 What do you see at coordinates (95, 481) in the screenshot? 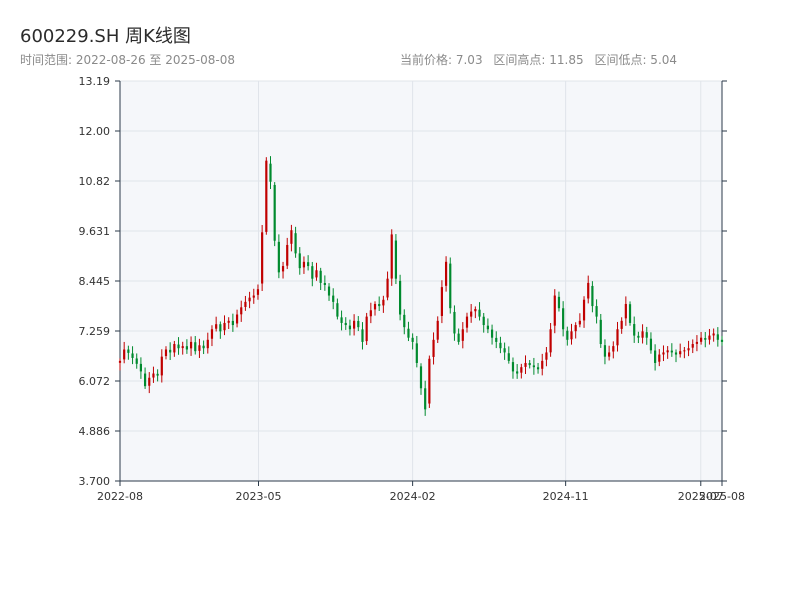
I see `y-tick-label: 3.700` at bounding box center [95, 481].